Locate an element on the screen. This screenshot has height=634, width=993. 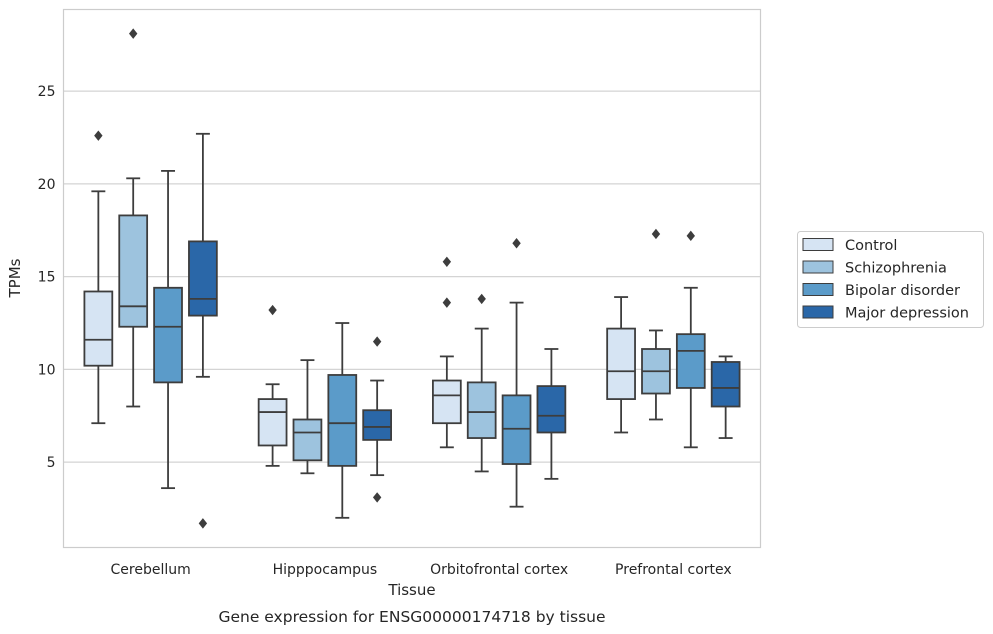
legend-label: Bipolar disorder is located at coordinates (902, 291).